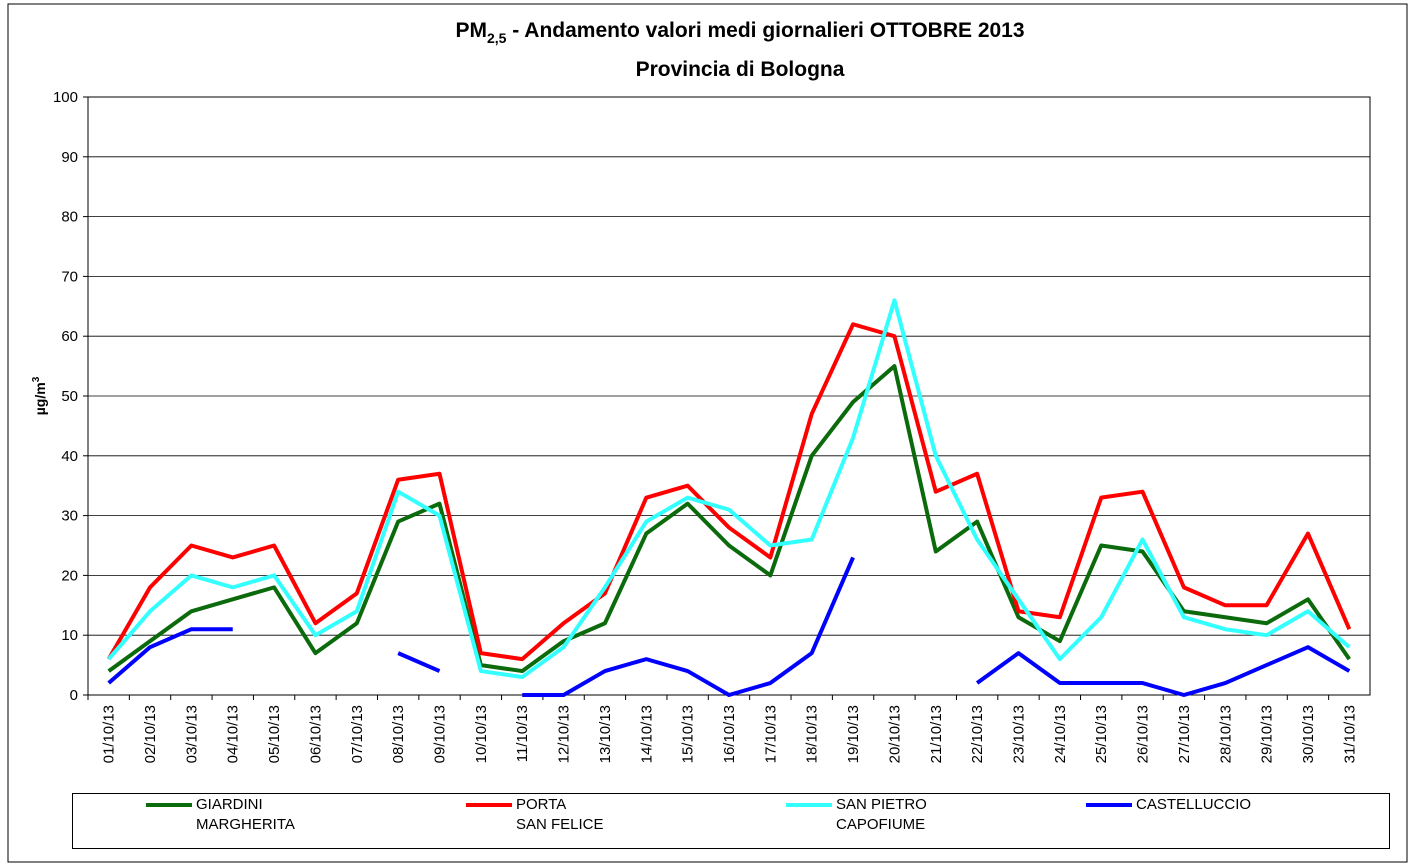  Describe the element at coordinates (977, 734) in the screenshot. I see `x-tick-label: 22/10/13` at that location.